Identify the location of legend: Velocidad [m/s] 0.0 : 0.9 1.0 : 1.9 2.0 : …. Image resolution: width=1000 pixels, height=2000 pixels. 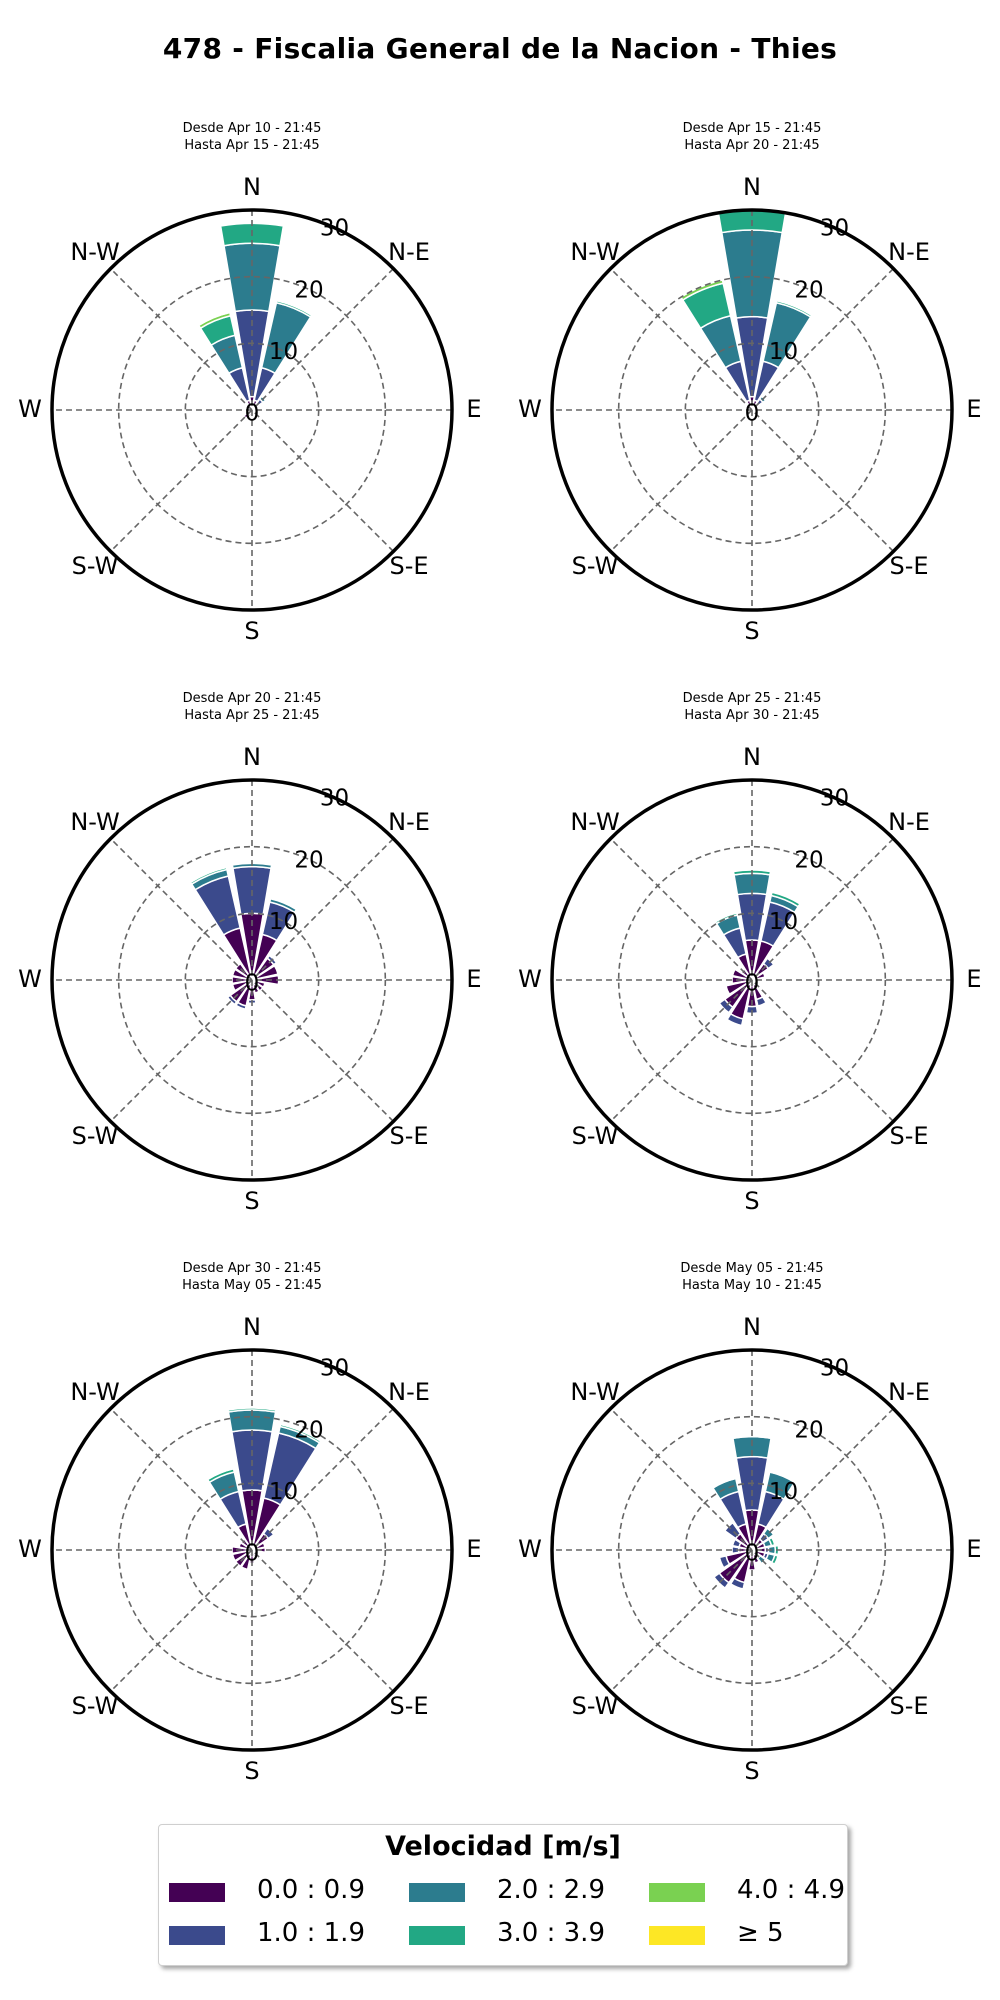
(503, 1895).